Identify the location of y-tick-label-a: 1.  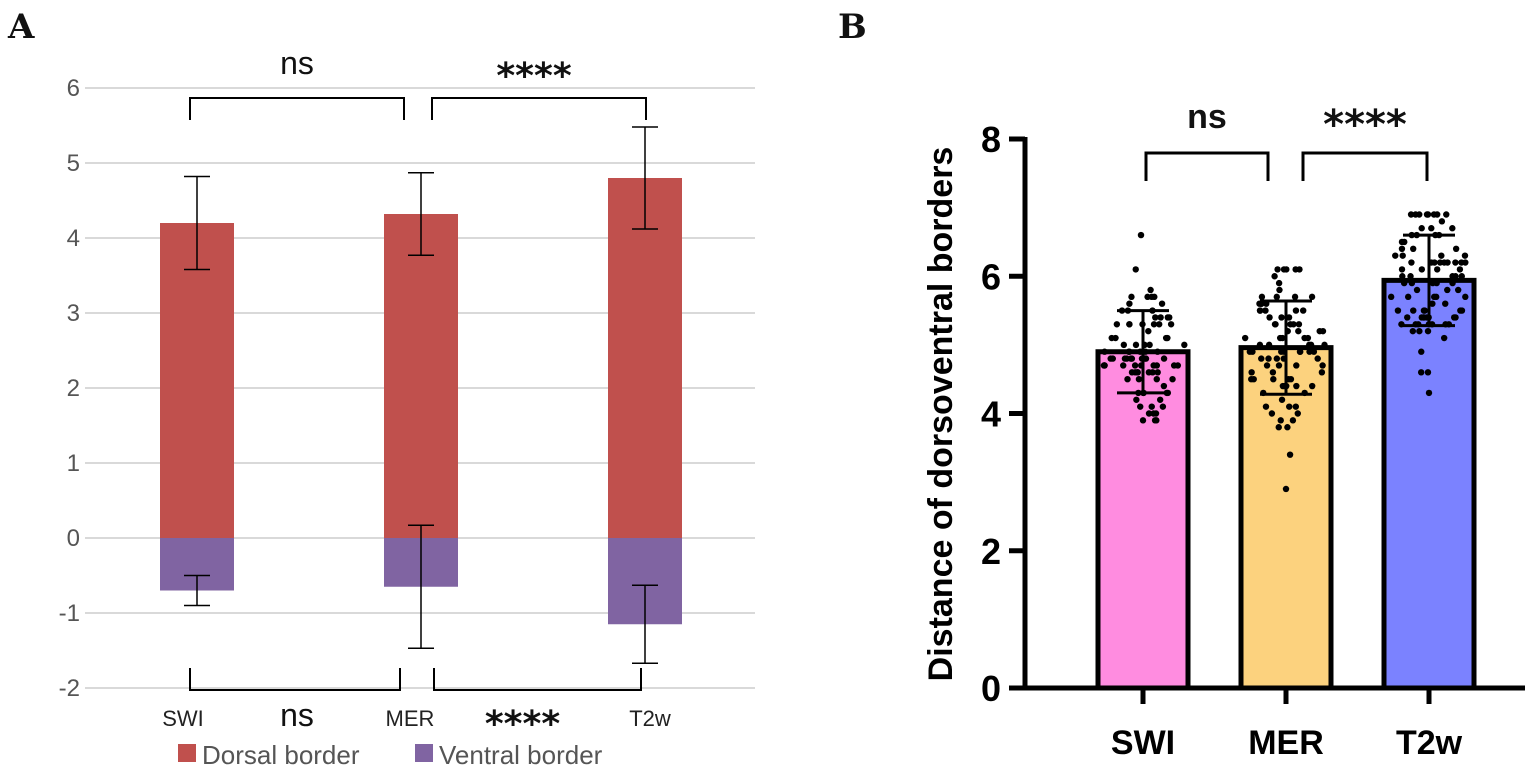
(73, 463).